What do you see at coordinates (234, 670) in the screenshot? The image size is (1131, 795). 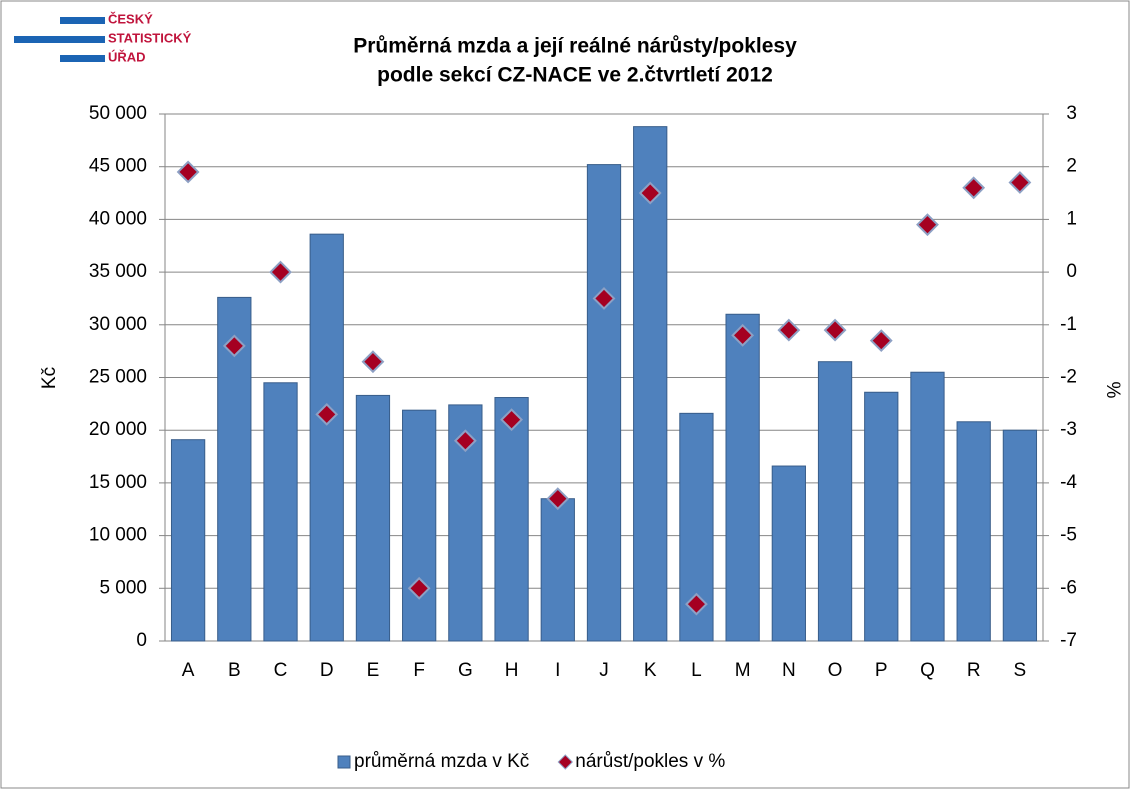 I see `x-tick-label: B` at bounding box center [234, 670].